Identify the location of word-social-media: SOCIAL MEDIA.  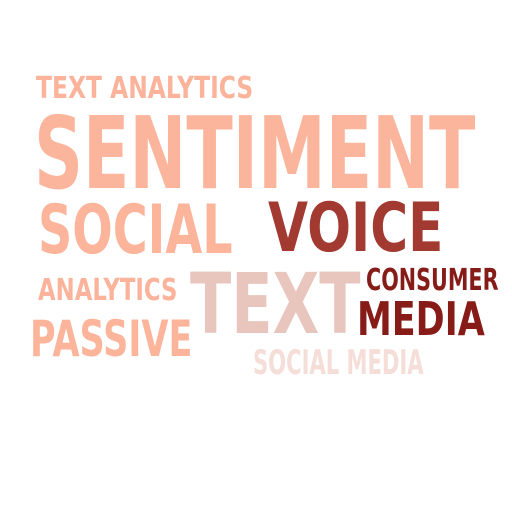
(338, 363).